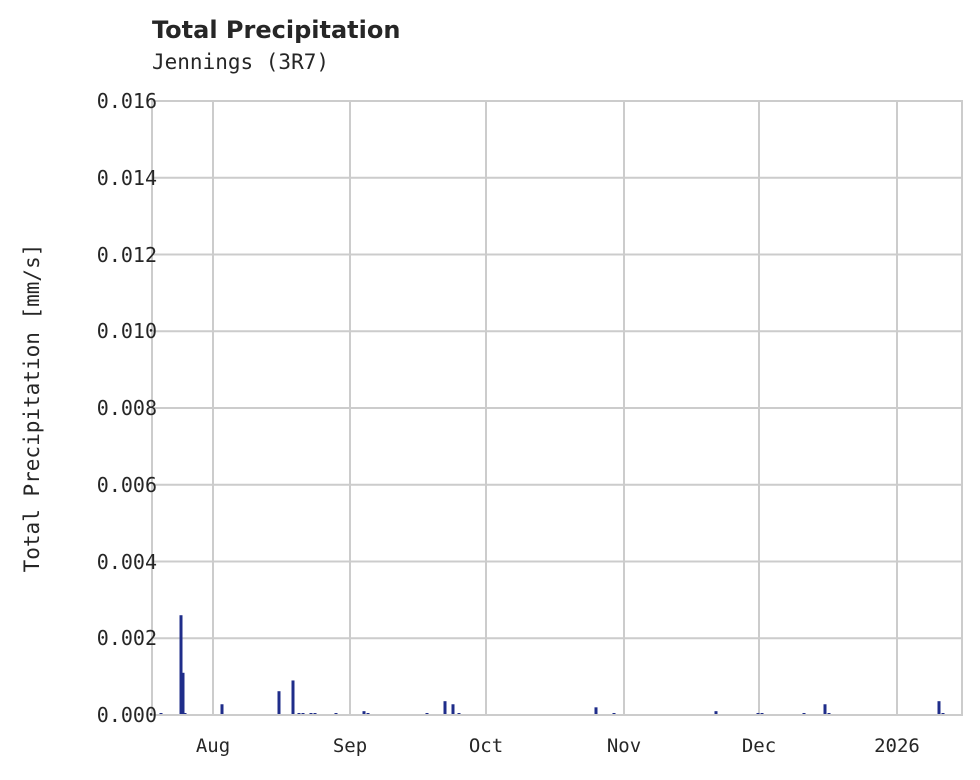 The image size is (980, 780). What do you see at coordinates (350, 746) in the screenshot?
I see `x-tick-label: Sep` at bounding box center [350, 746].